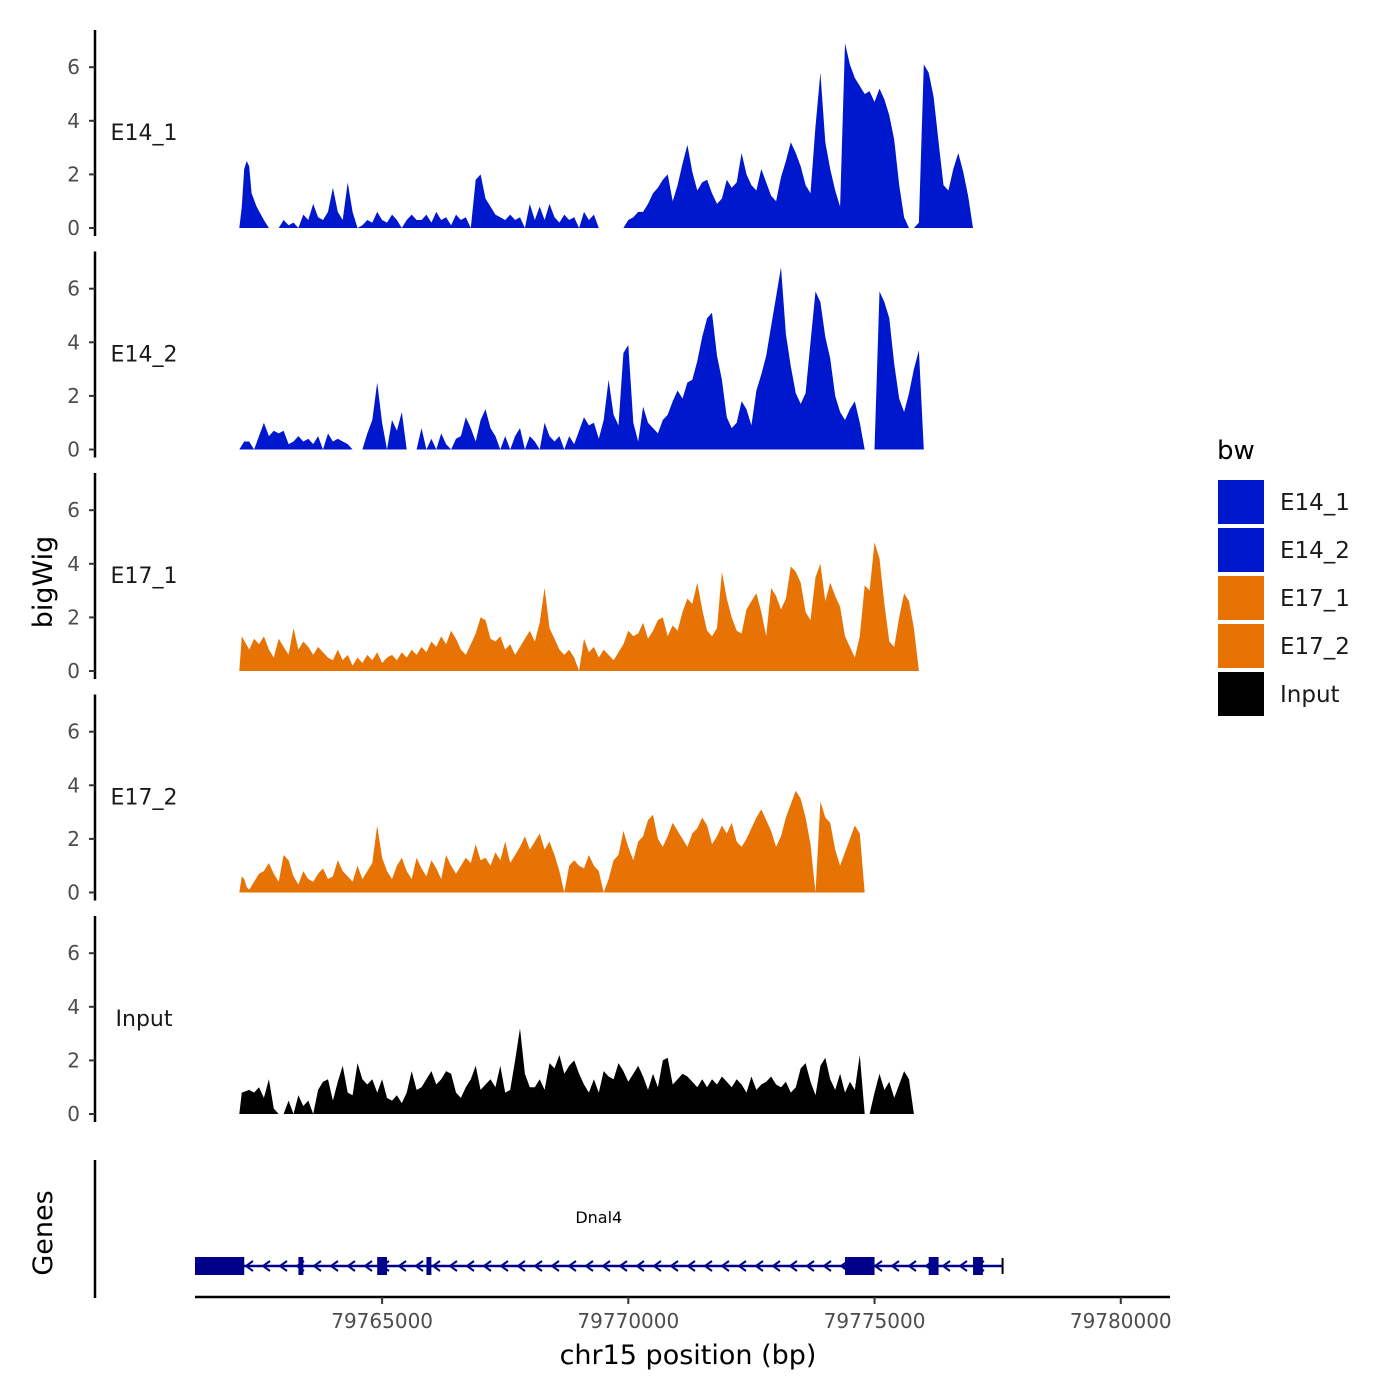 This screenshot has height=1400, width=1400. I want to click on x-tick-label: 79765000, so click(382, 1321).